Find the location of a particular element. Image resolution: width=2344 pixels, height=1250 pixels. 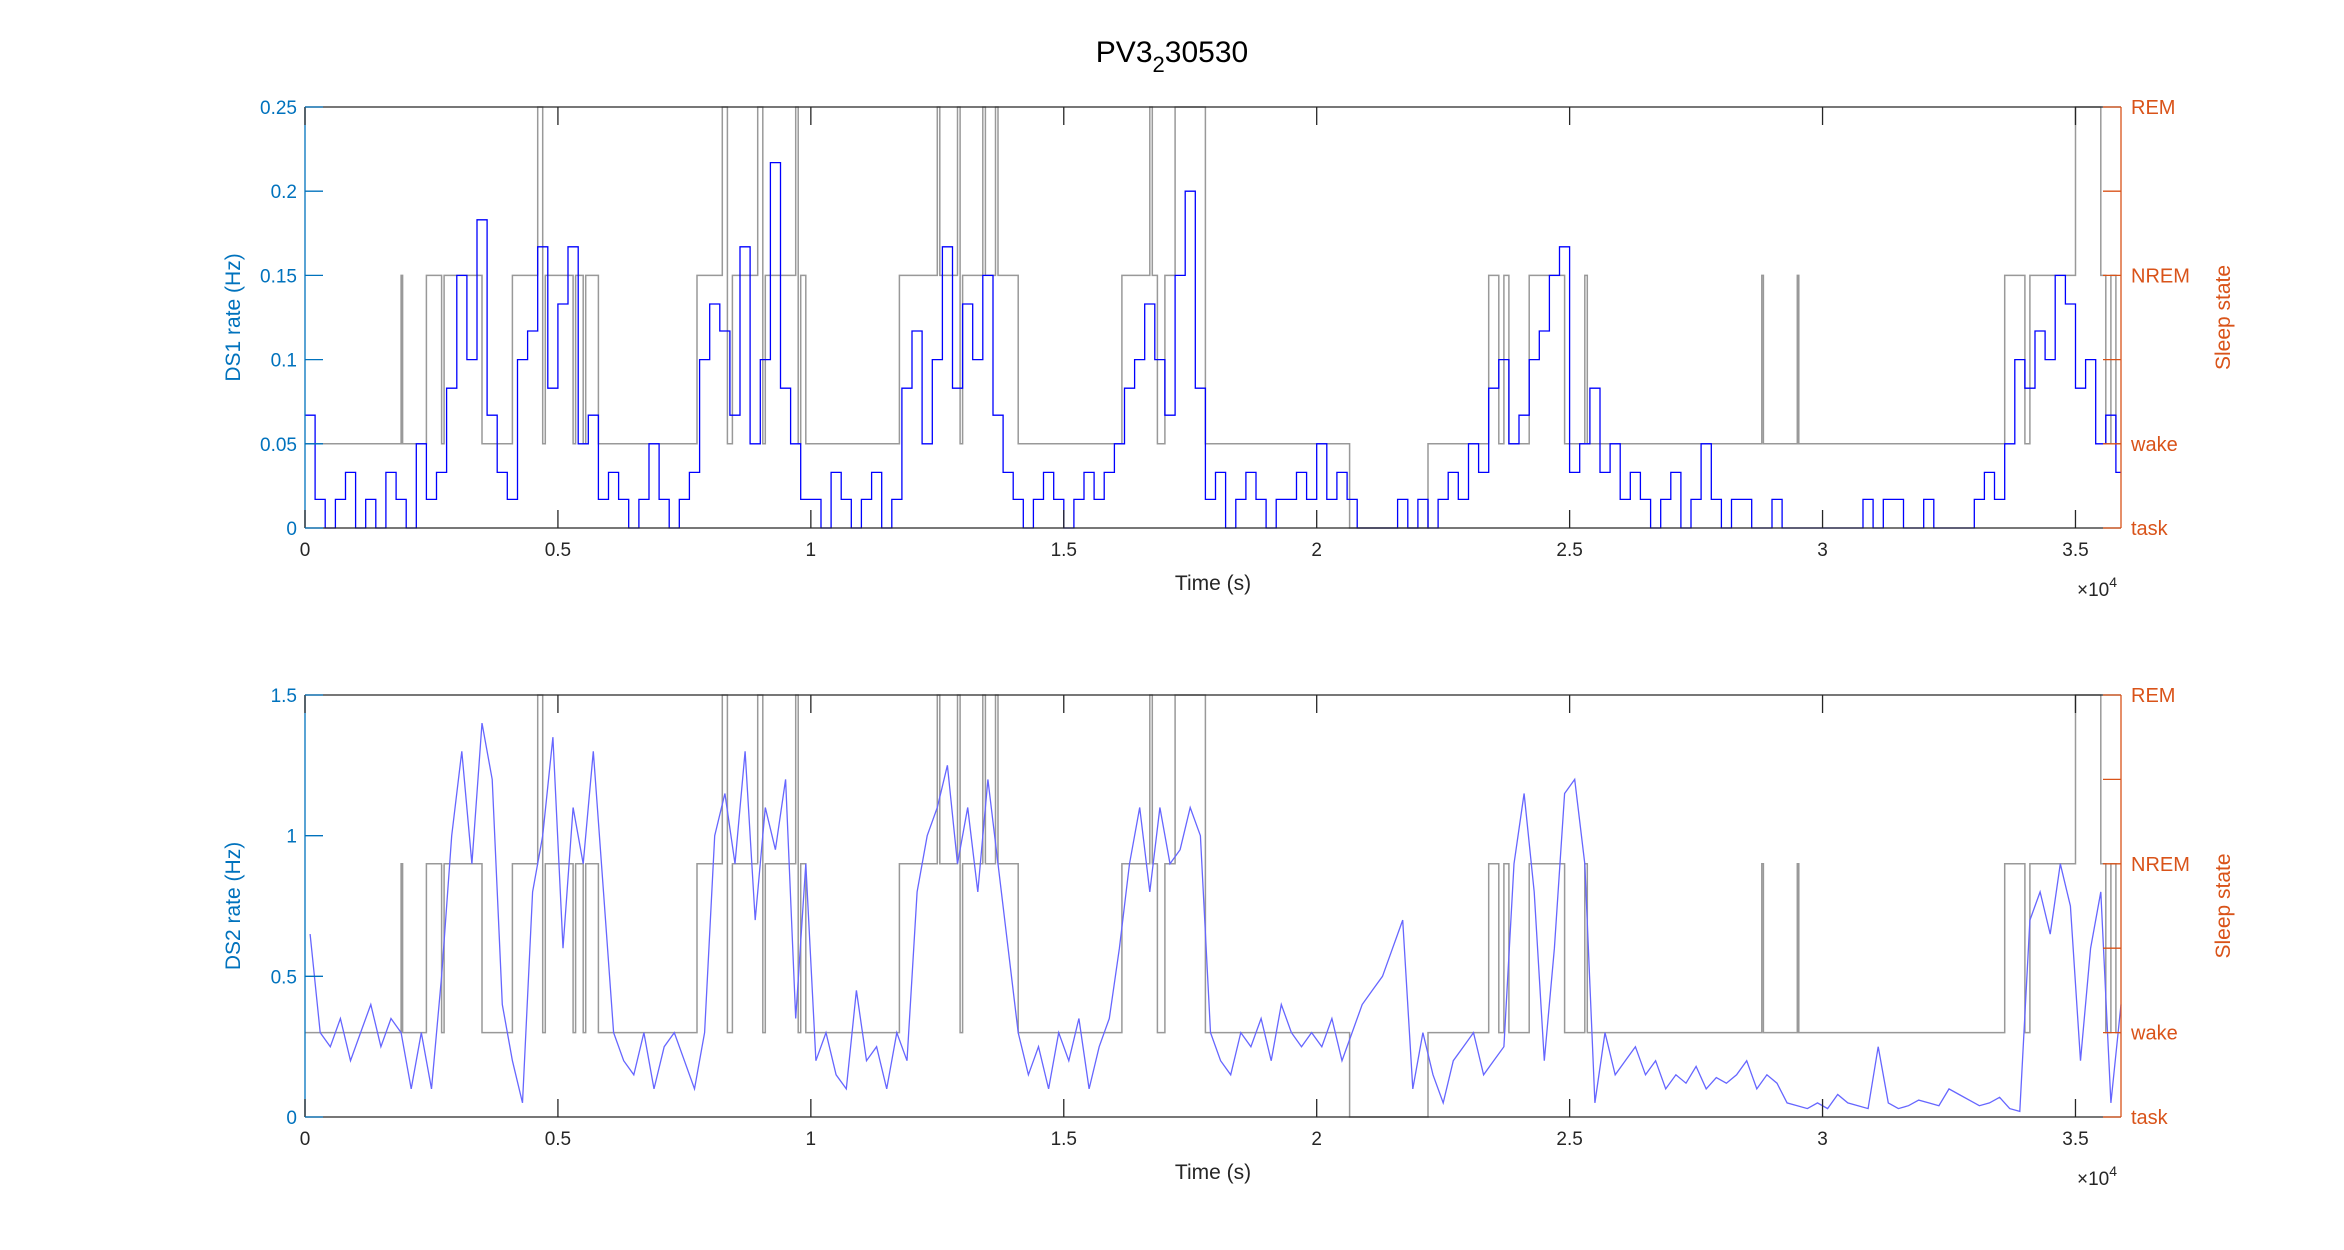

y-tick-label: 0.15 is located at coordinates (278, 276).